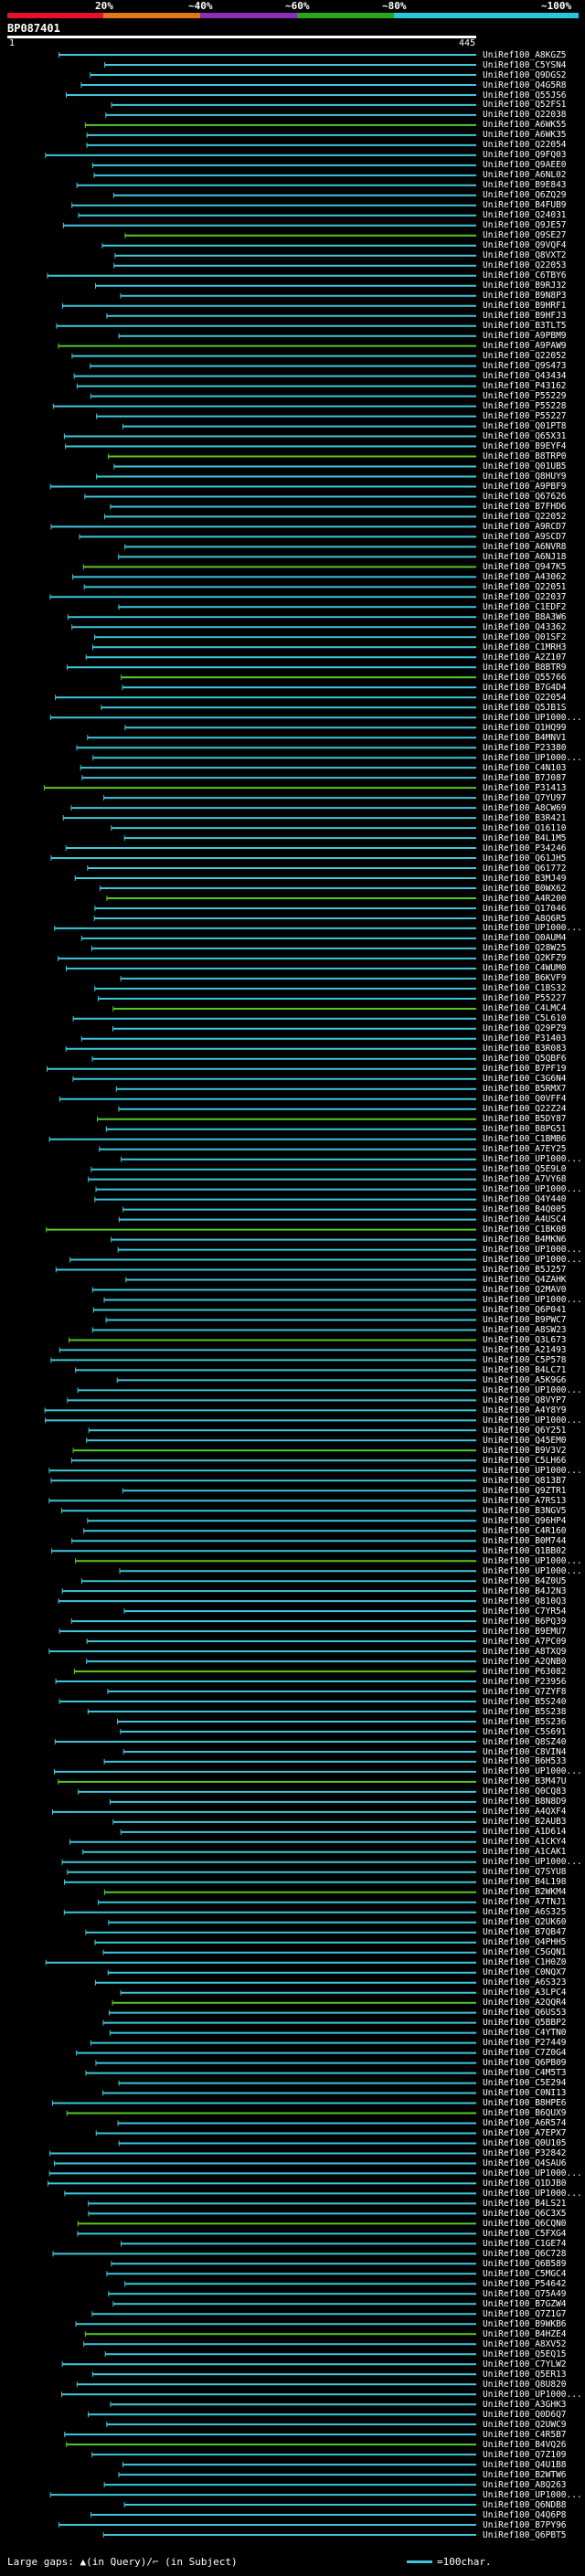  I want to click on hit-label: UniRef100_B5S240, so click(525, 1701).